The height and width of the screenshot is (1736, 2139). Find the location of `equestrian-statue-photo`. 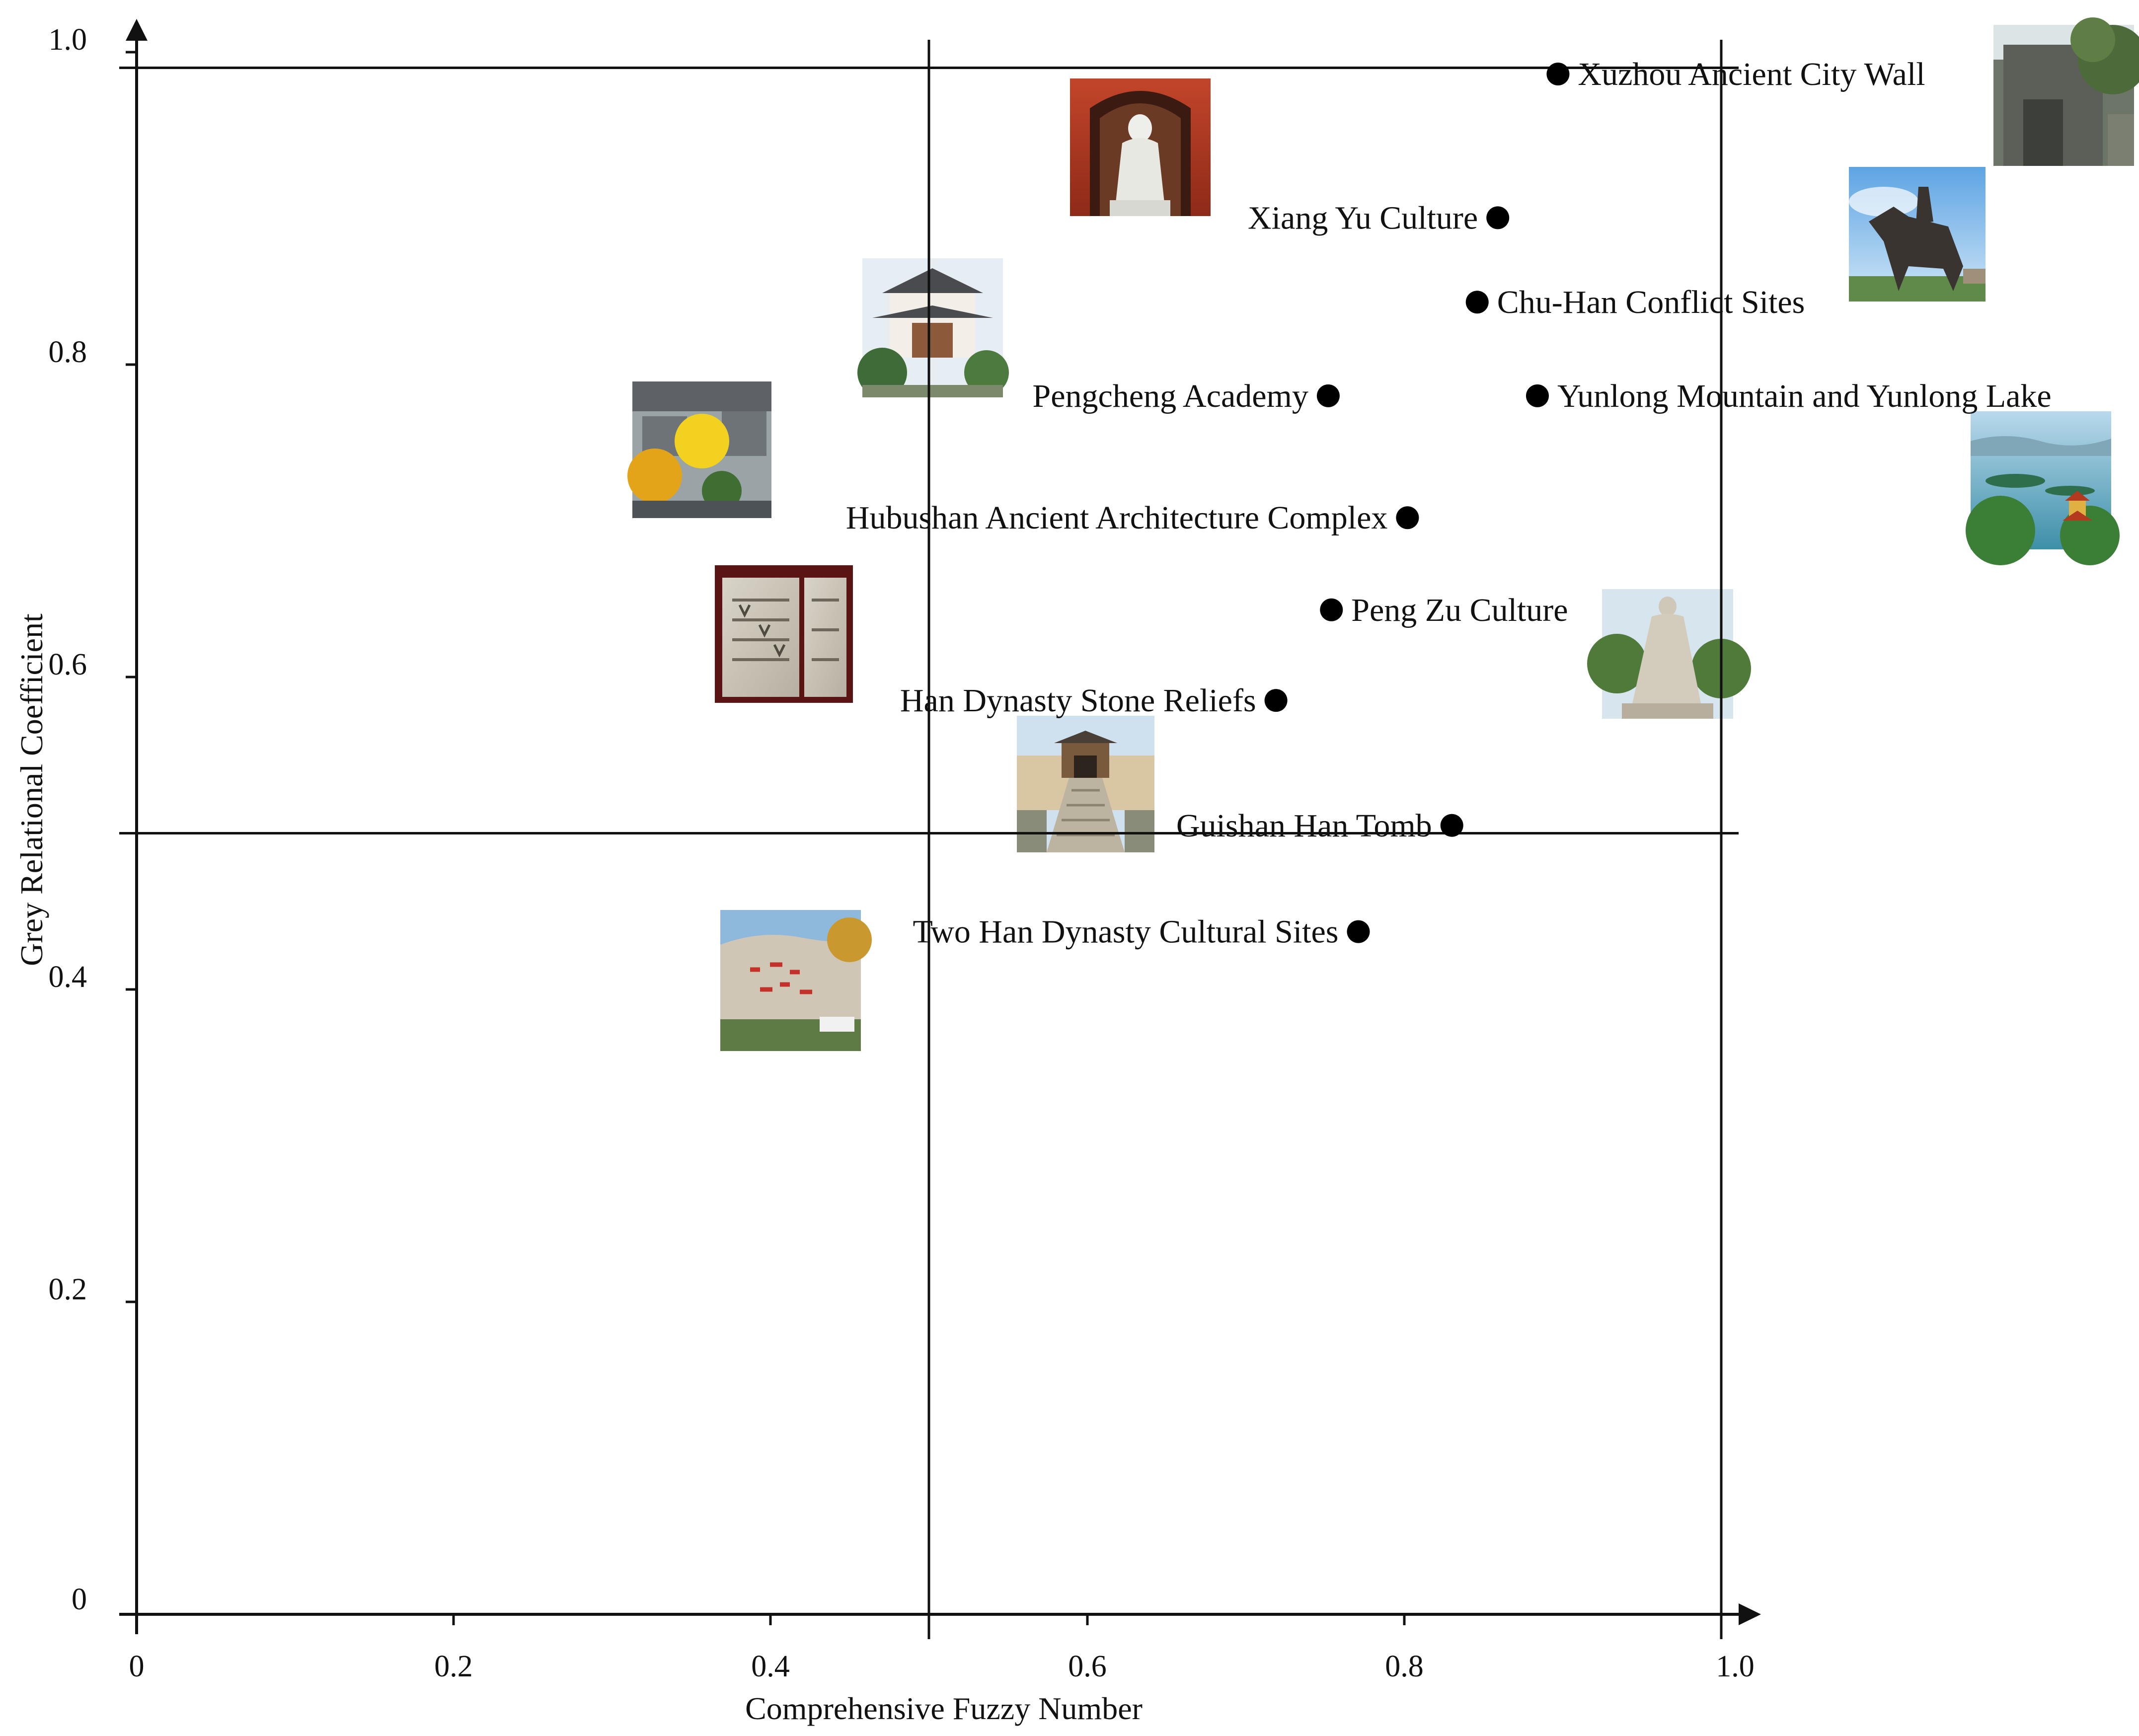

equestrian-statue-photo is located at coordinates (1917, 234).